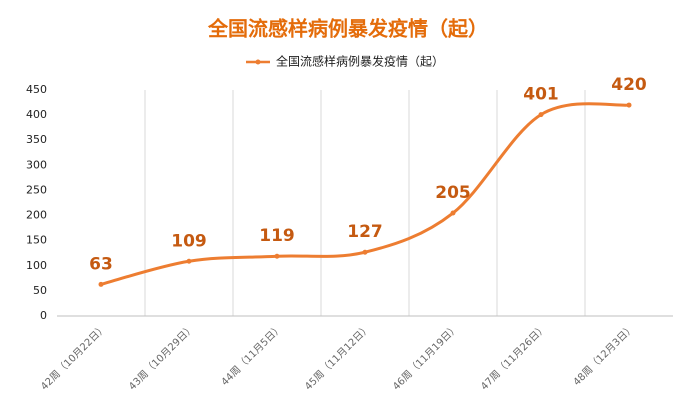 The image size is (696, 411). I want to click on x-tick-label: 47周（11月26日）, so click(513, 357).